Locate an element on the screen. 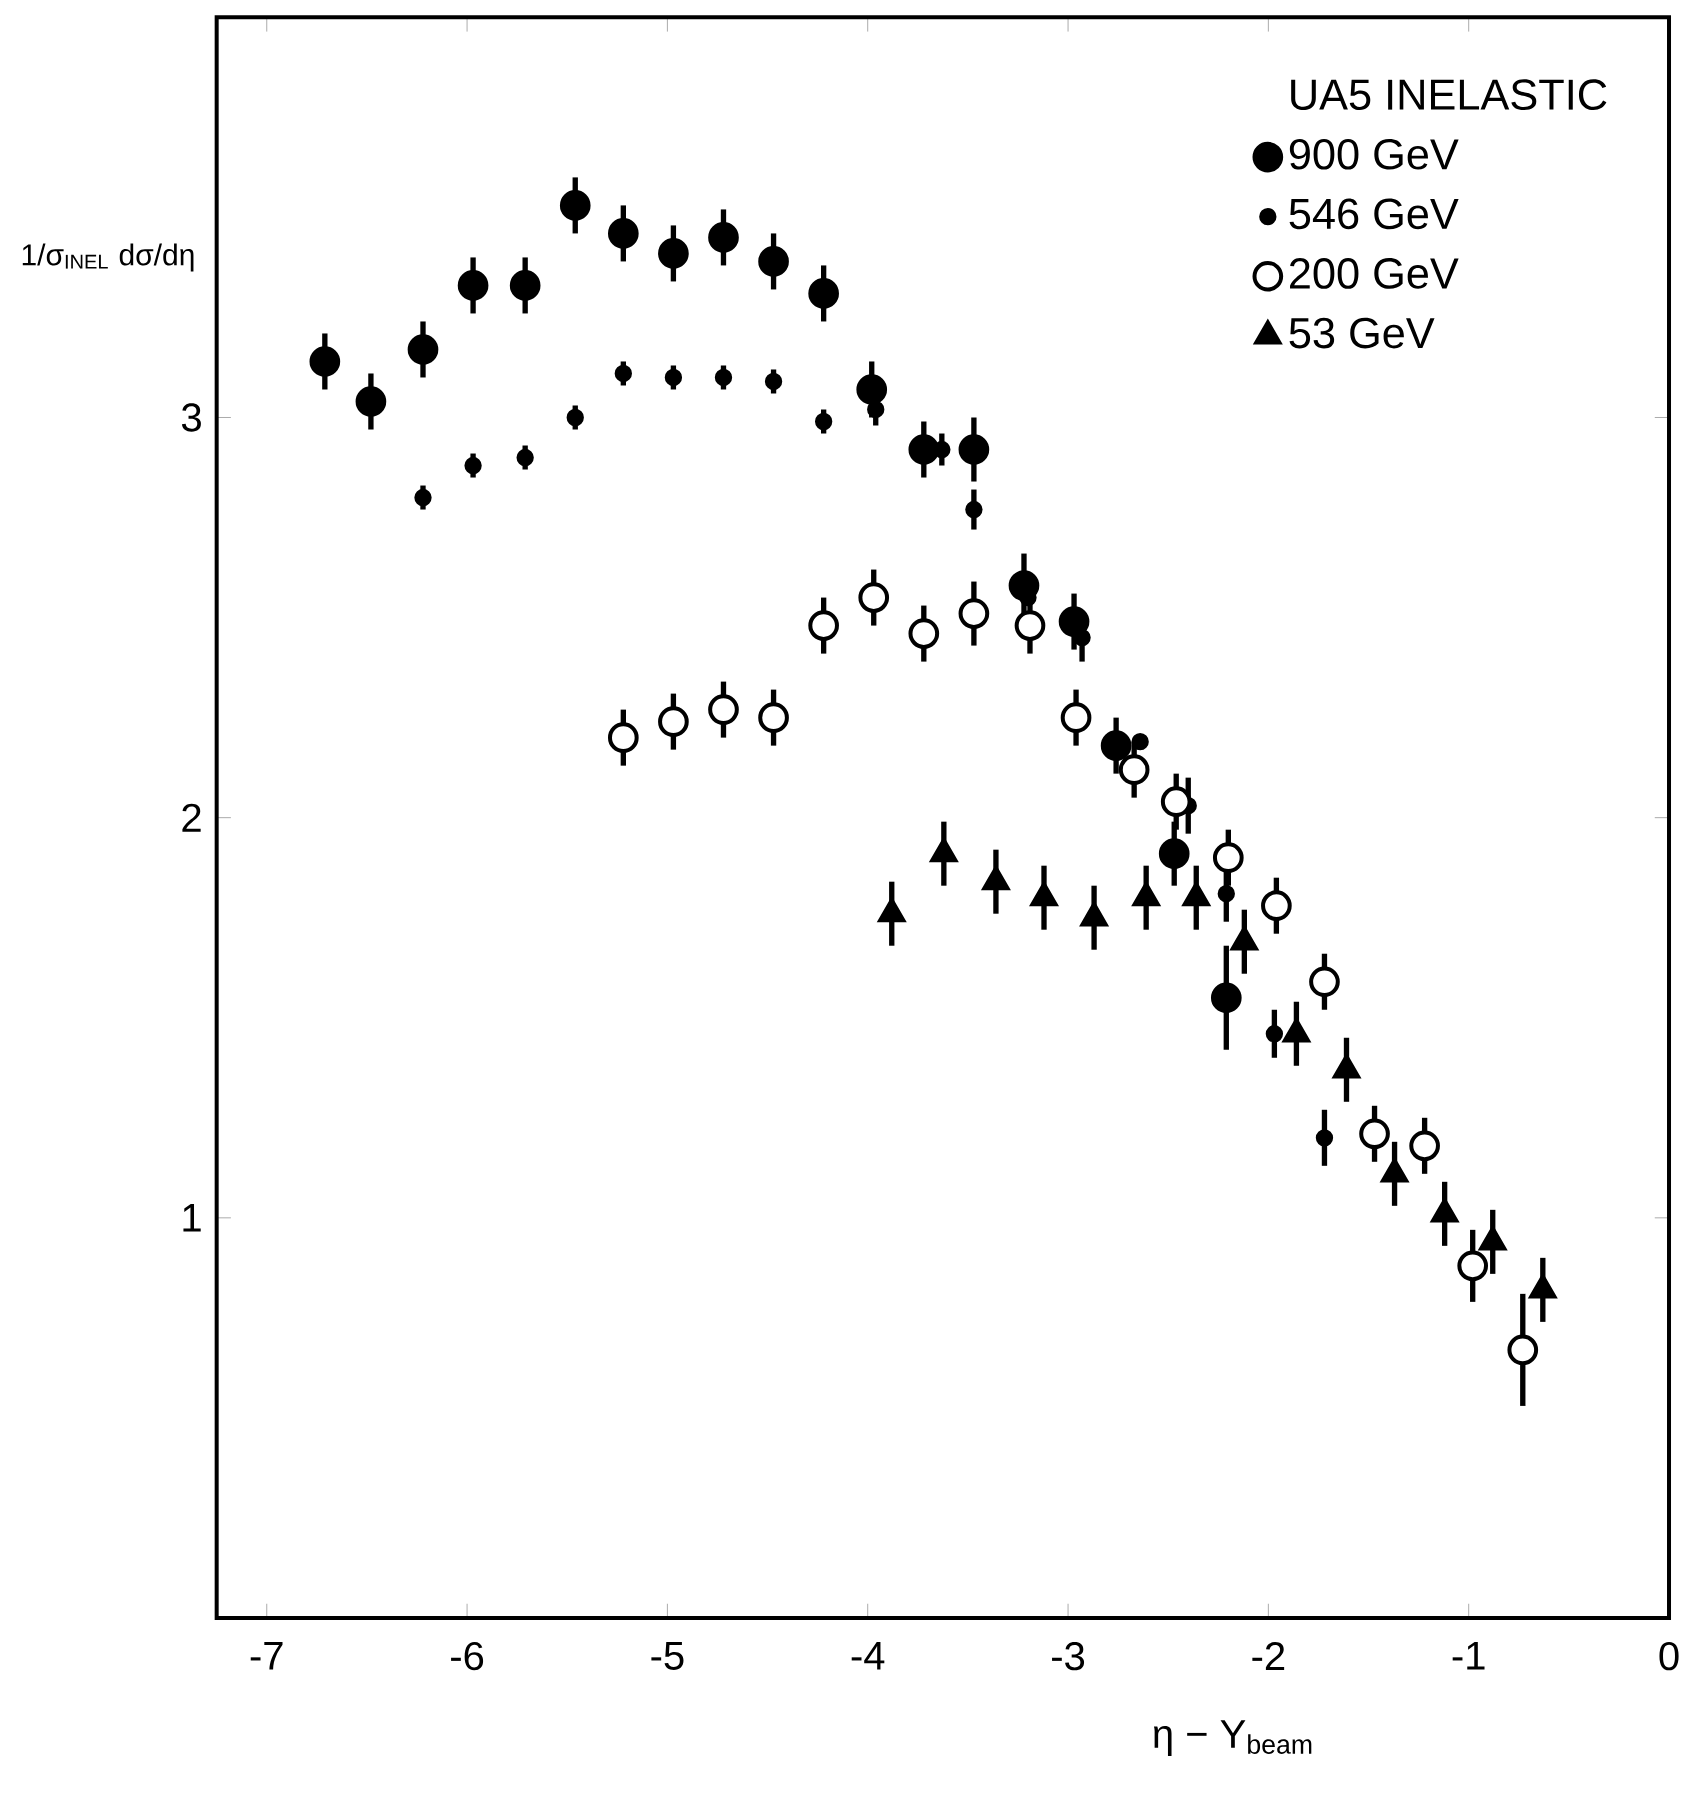  x-tick-label: -1 is located at coordinates (1468, 1656).